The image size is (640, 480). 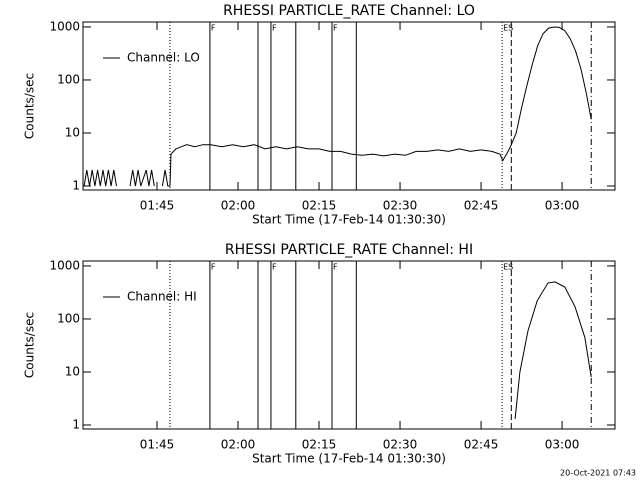 What do you see at coordinates (349, 11) in the screenshot?
I see `chart-title: RHESSI PARTICLE_RATE Channel: LO` at bounding box center [349, 11].